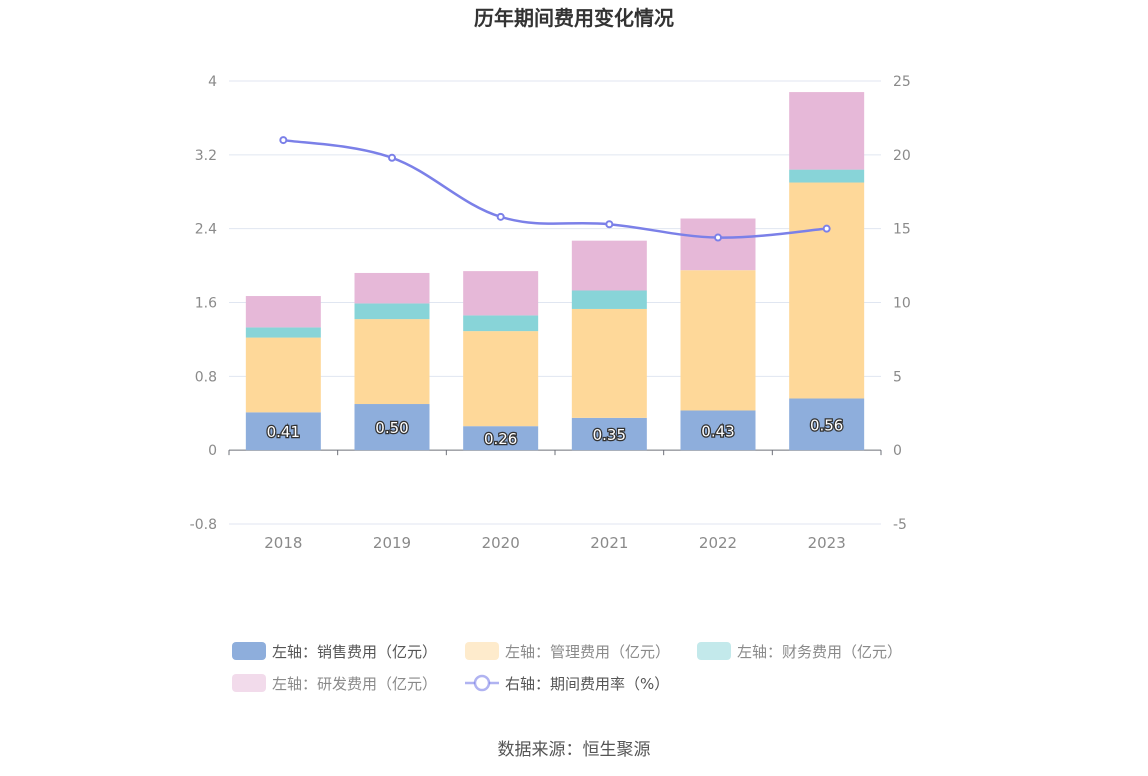 The image size is (1148, 776). Describe the element at coordinates (902, 156) in the screenshot. I see `right-axis-tick: 20` at that location.